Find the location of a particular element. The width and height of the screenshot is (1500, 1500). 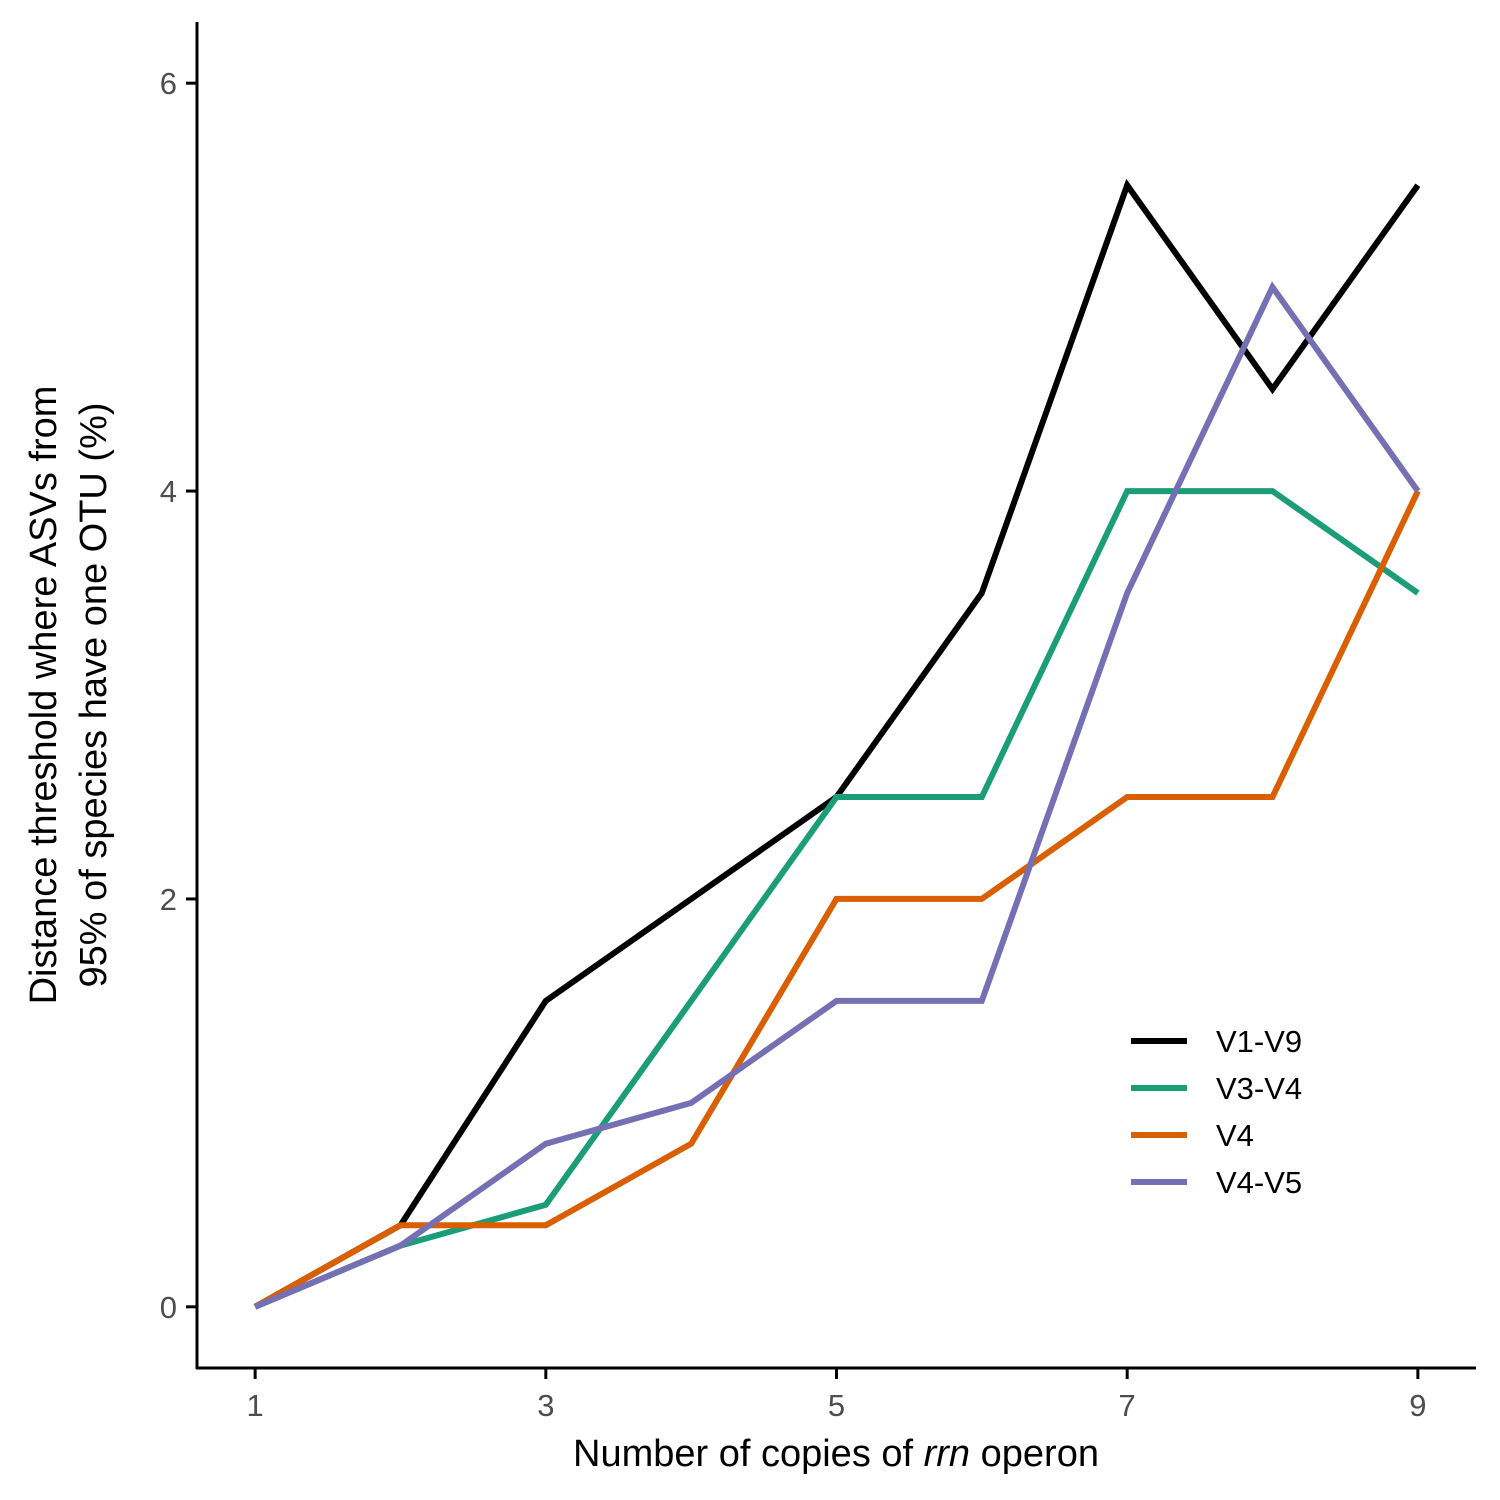

x-axis-title: Number of copies of rrn operon is located at coordinates (836, 1454).